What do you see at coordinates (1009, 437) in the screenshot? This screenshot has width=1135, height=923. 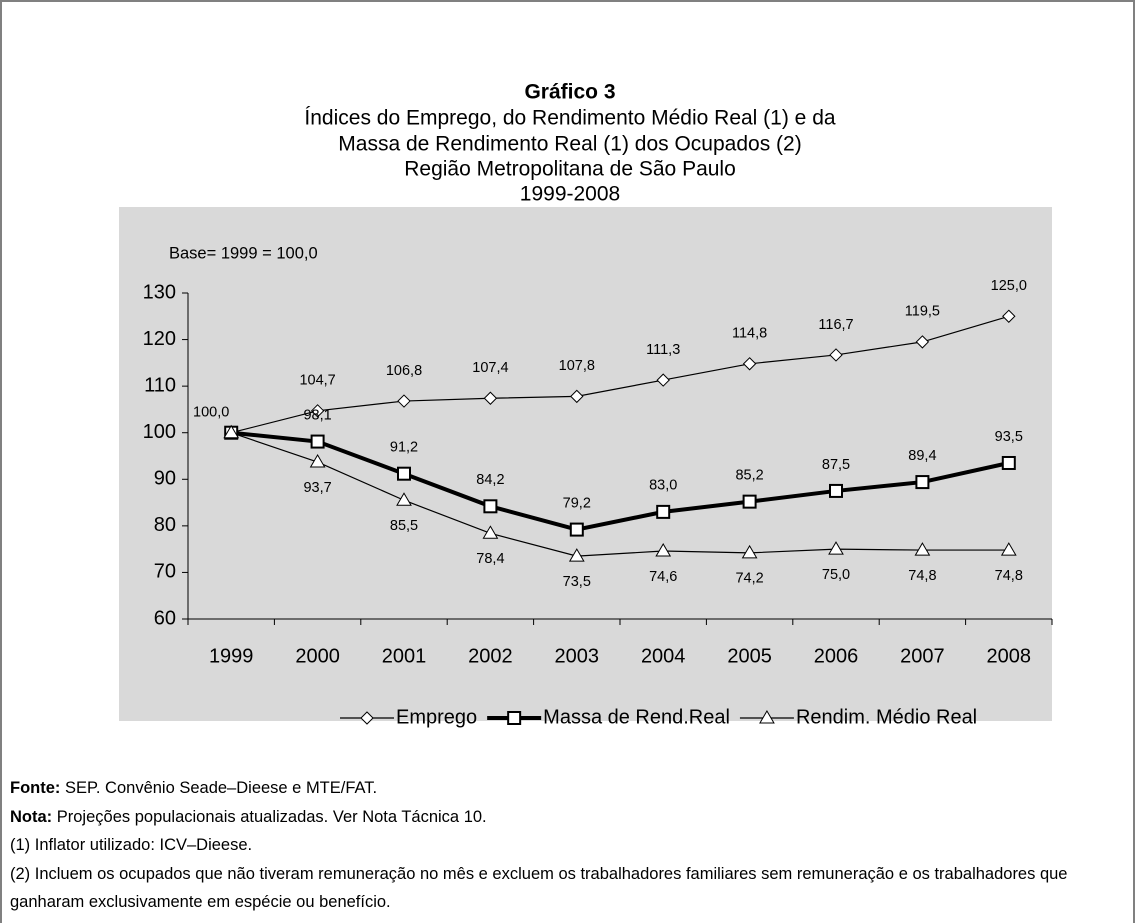 I see `data-label: 93,5` at bounding box center [1009, 437].